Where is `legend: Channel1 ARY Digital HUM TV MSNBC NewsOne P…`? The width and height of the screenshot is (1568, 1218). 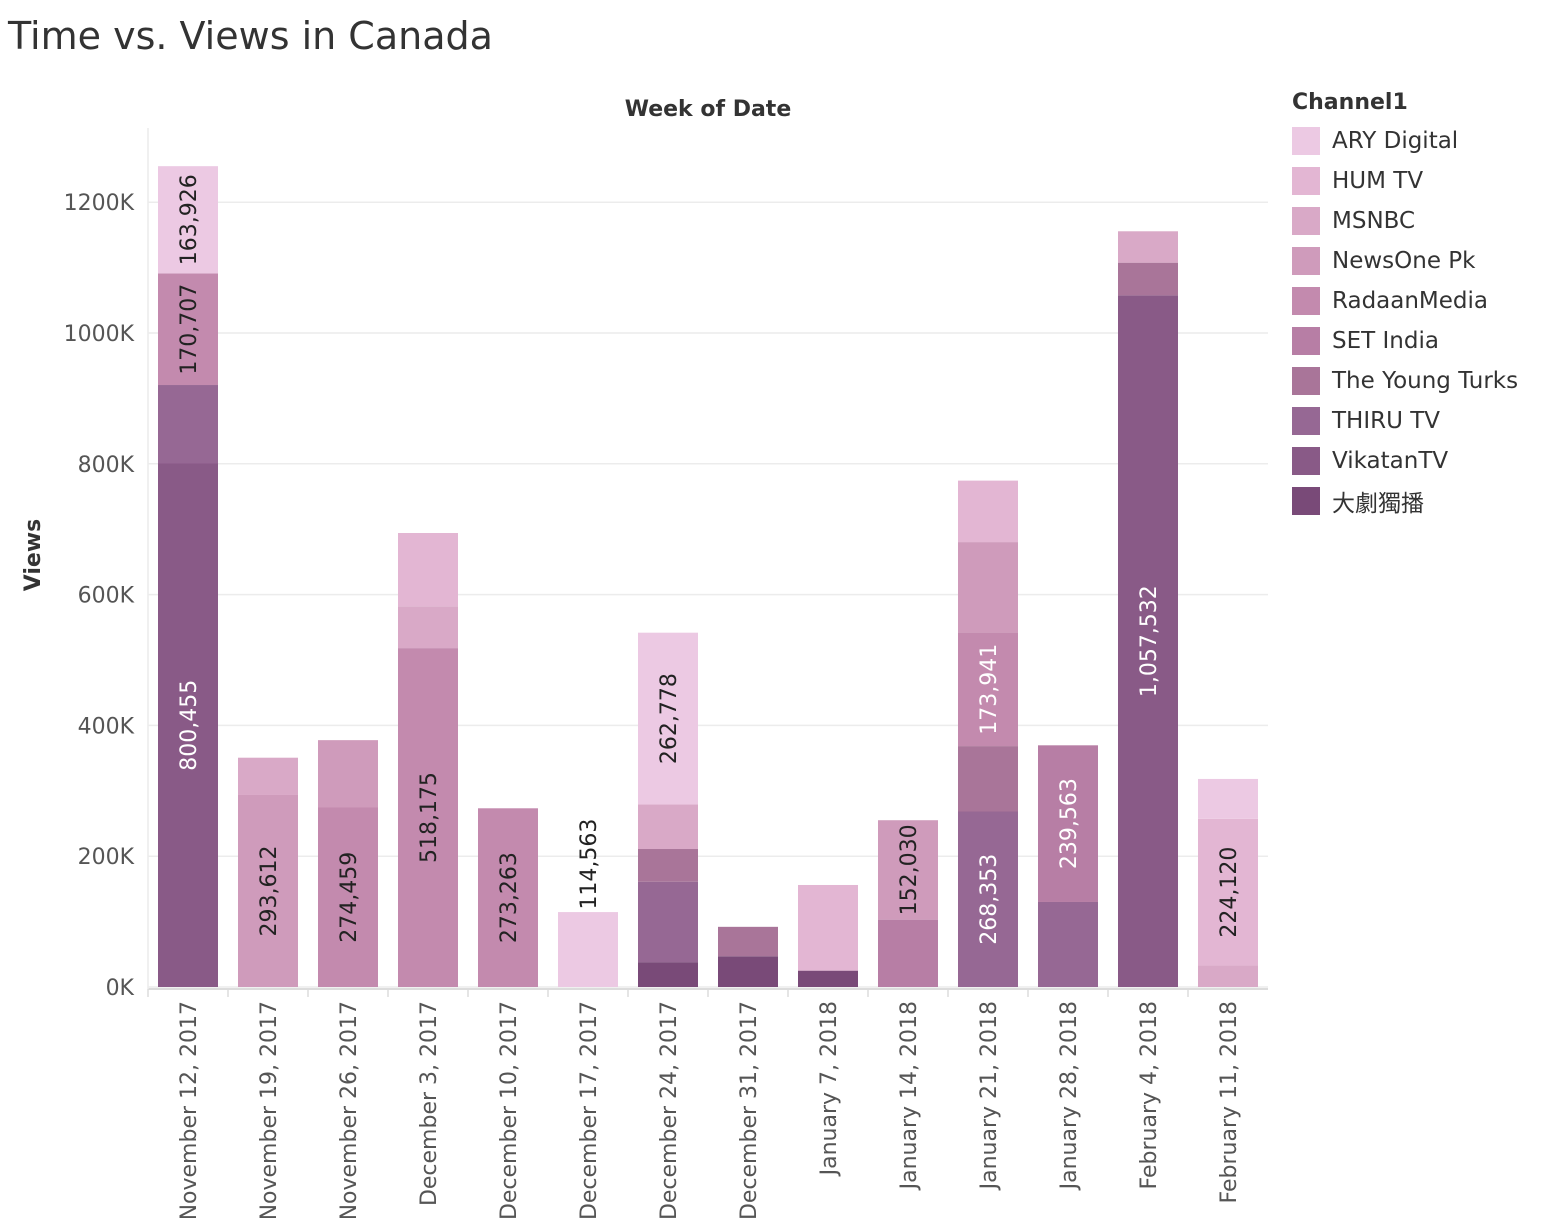
legend: Channel1 ARY Digital HUM TV MSNBC NewsOne P… is located at coordinates (1405, 305).